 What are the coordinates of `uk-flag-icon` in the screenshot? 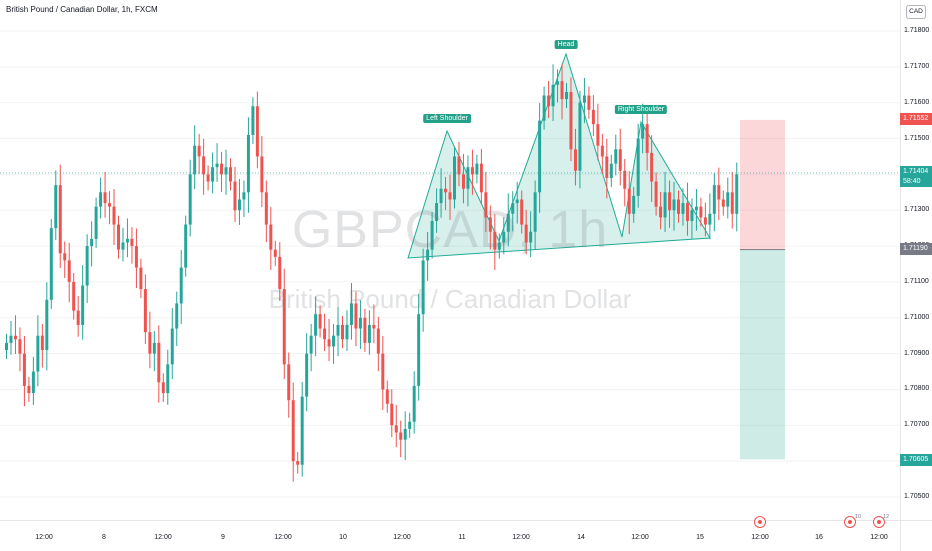 It's located at (850, 522).